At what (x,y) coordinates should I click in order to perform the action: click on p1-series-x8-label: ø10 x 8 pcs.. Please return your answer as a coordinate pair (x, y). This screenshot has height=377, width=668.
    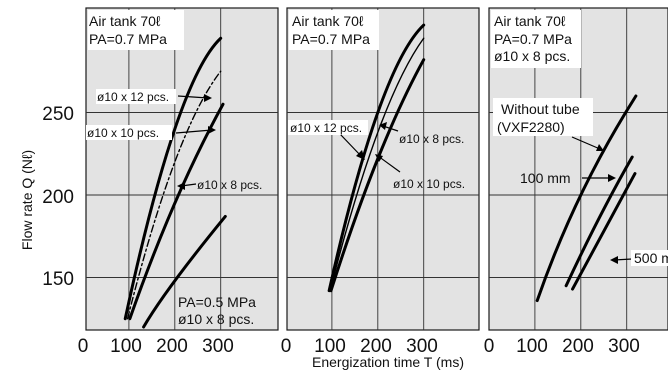
    Looking at the image, I should click on (229, 185).